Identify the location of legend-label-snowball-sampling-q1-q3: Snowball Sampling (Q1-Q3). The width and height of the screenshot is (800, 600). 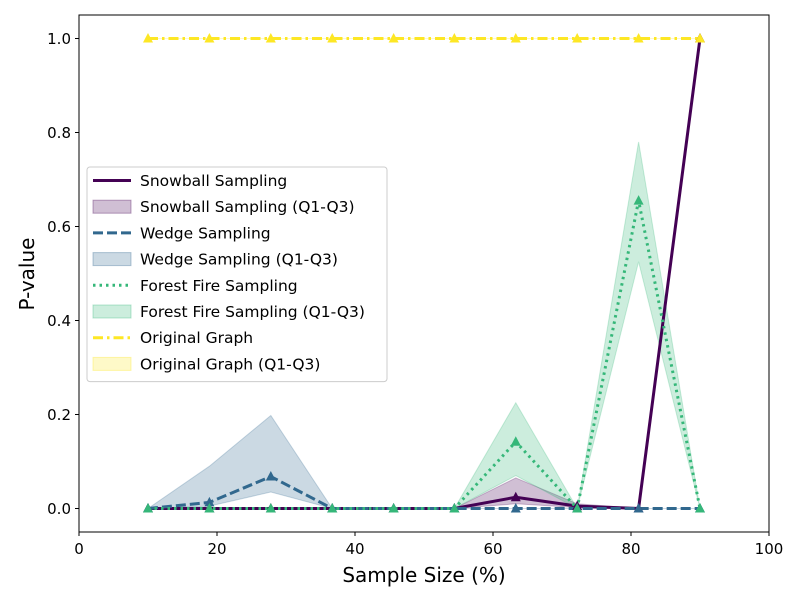
(247, 207).